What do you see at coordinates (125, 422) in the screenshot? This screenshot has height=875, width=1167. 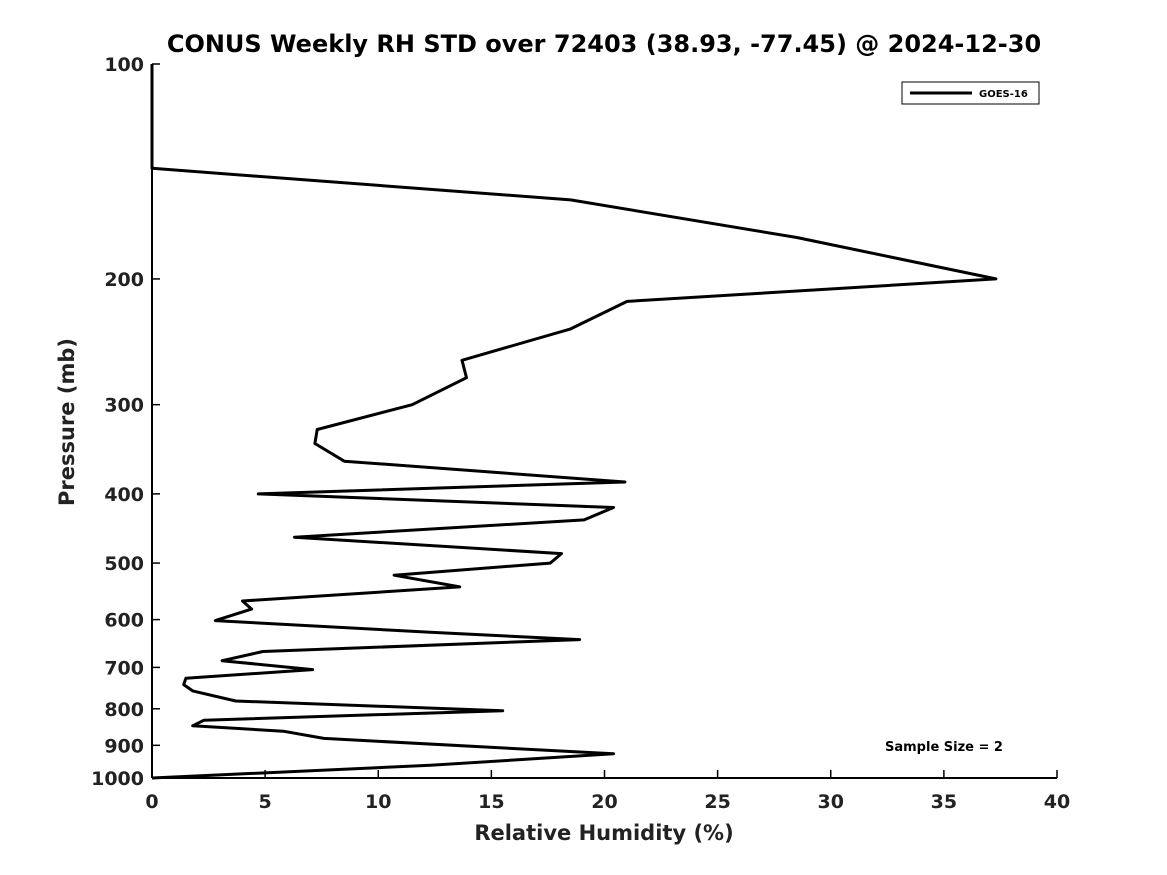 I see `y-ticks: 100 200 300 400 500 600 700 800 900 1000` at bounding box center [125, 422].